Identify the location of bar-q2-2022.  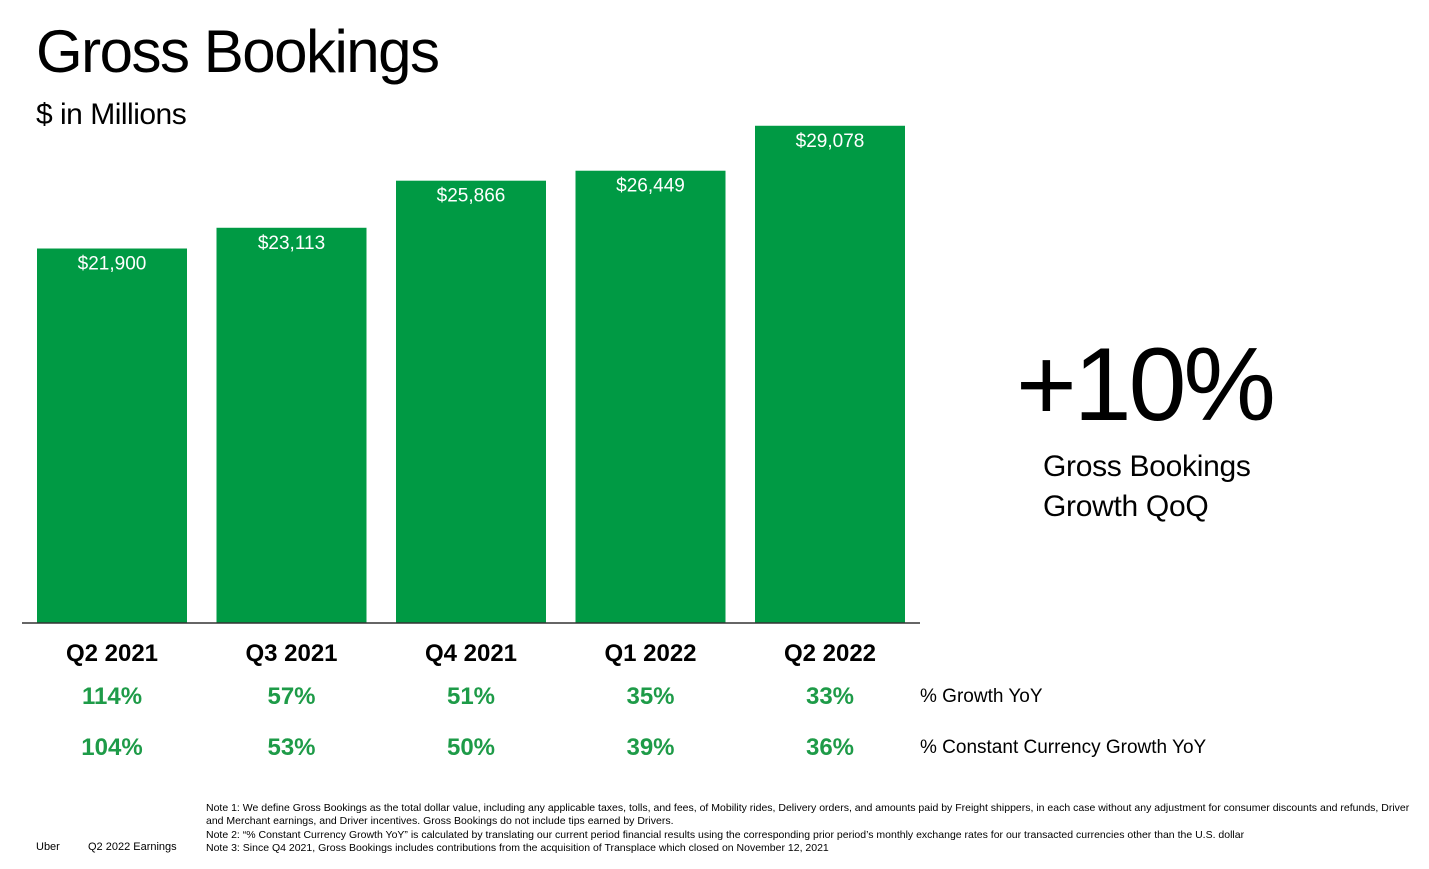
(830, 374).